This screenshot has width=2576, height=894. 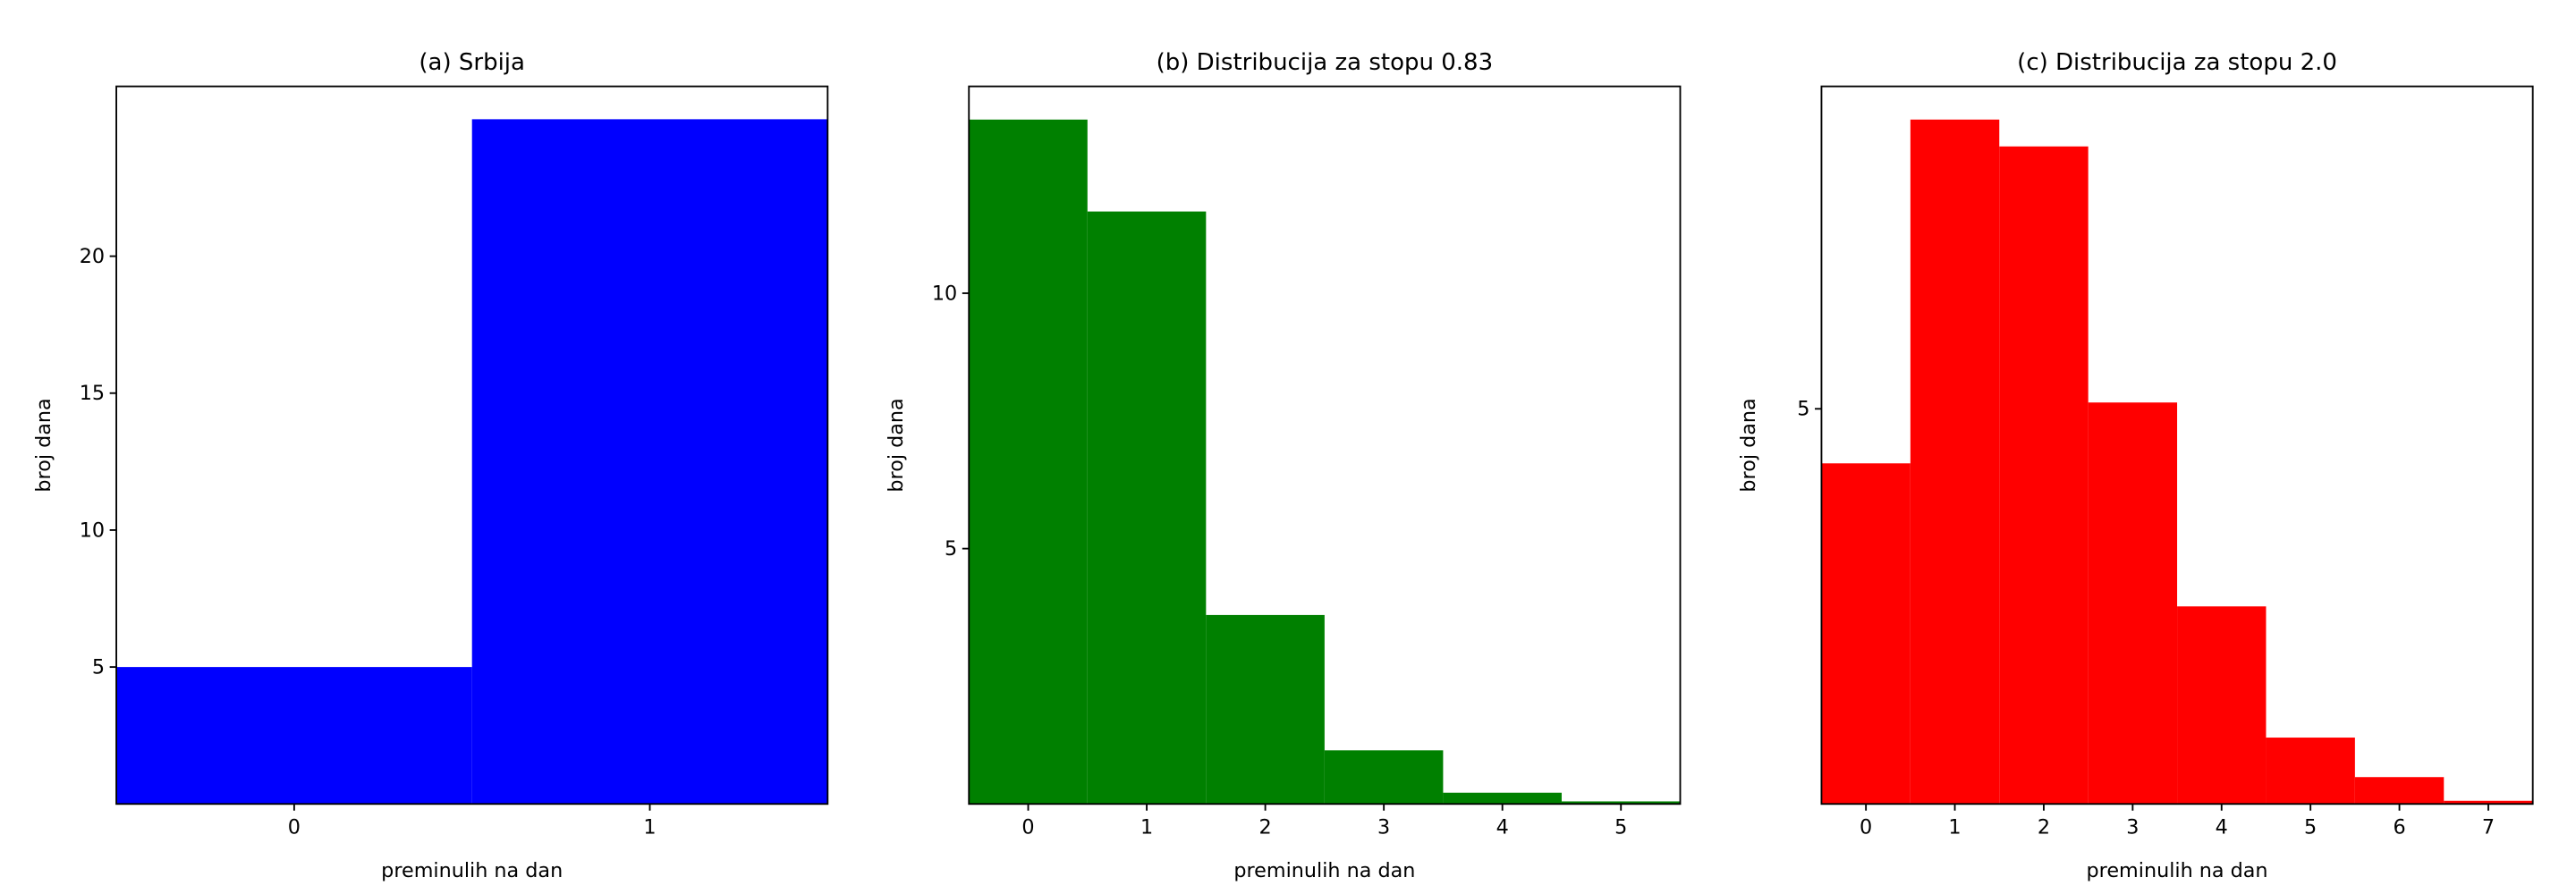 I want to click on chart-title: (a) Srbija, so click(x=472, y=63).